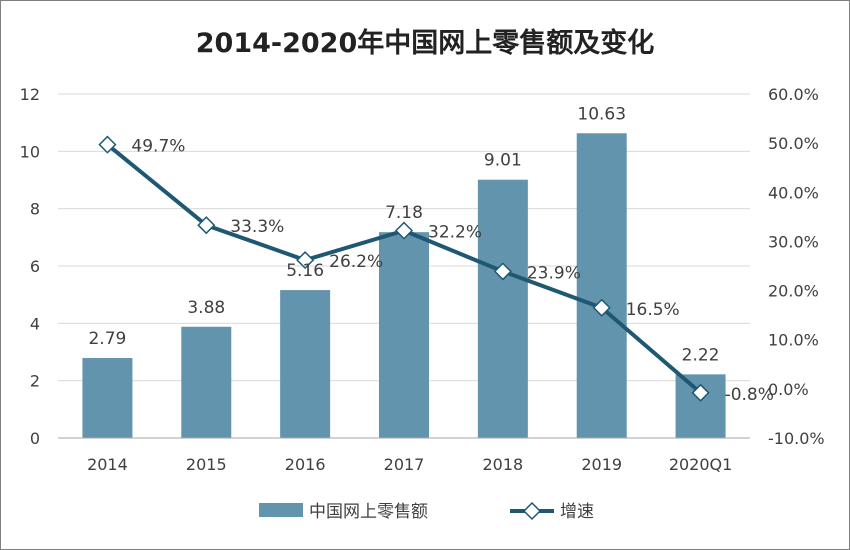  Describe the element at coordinates (503, 161) in the screenshot. I see `bar-value-label: 9.01` at that location.